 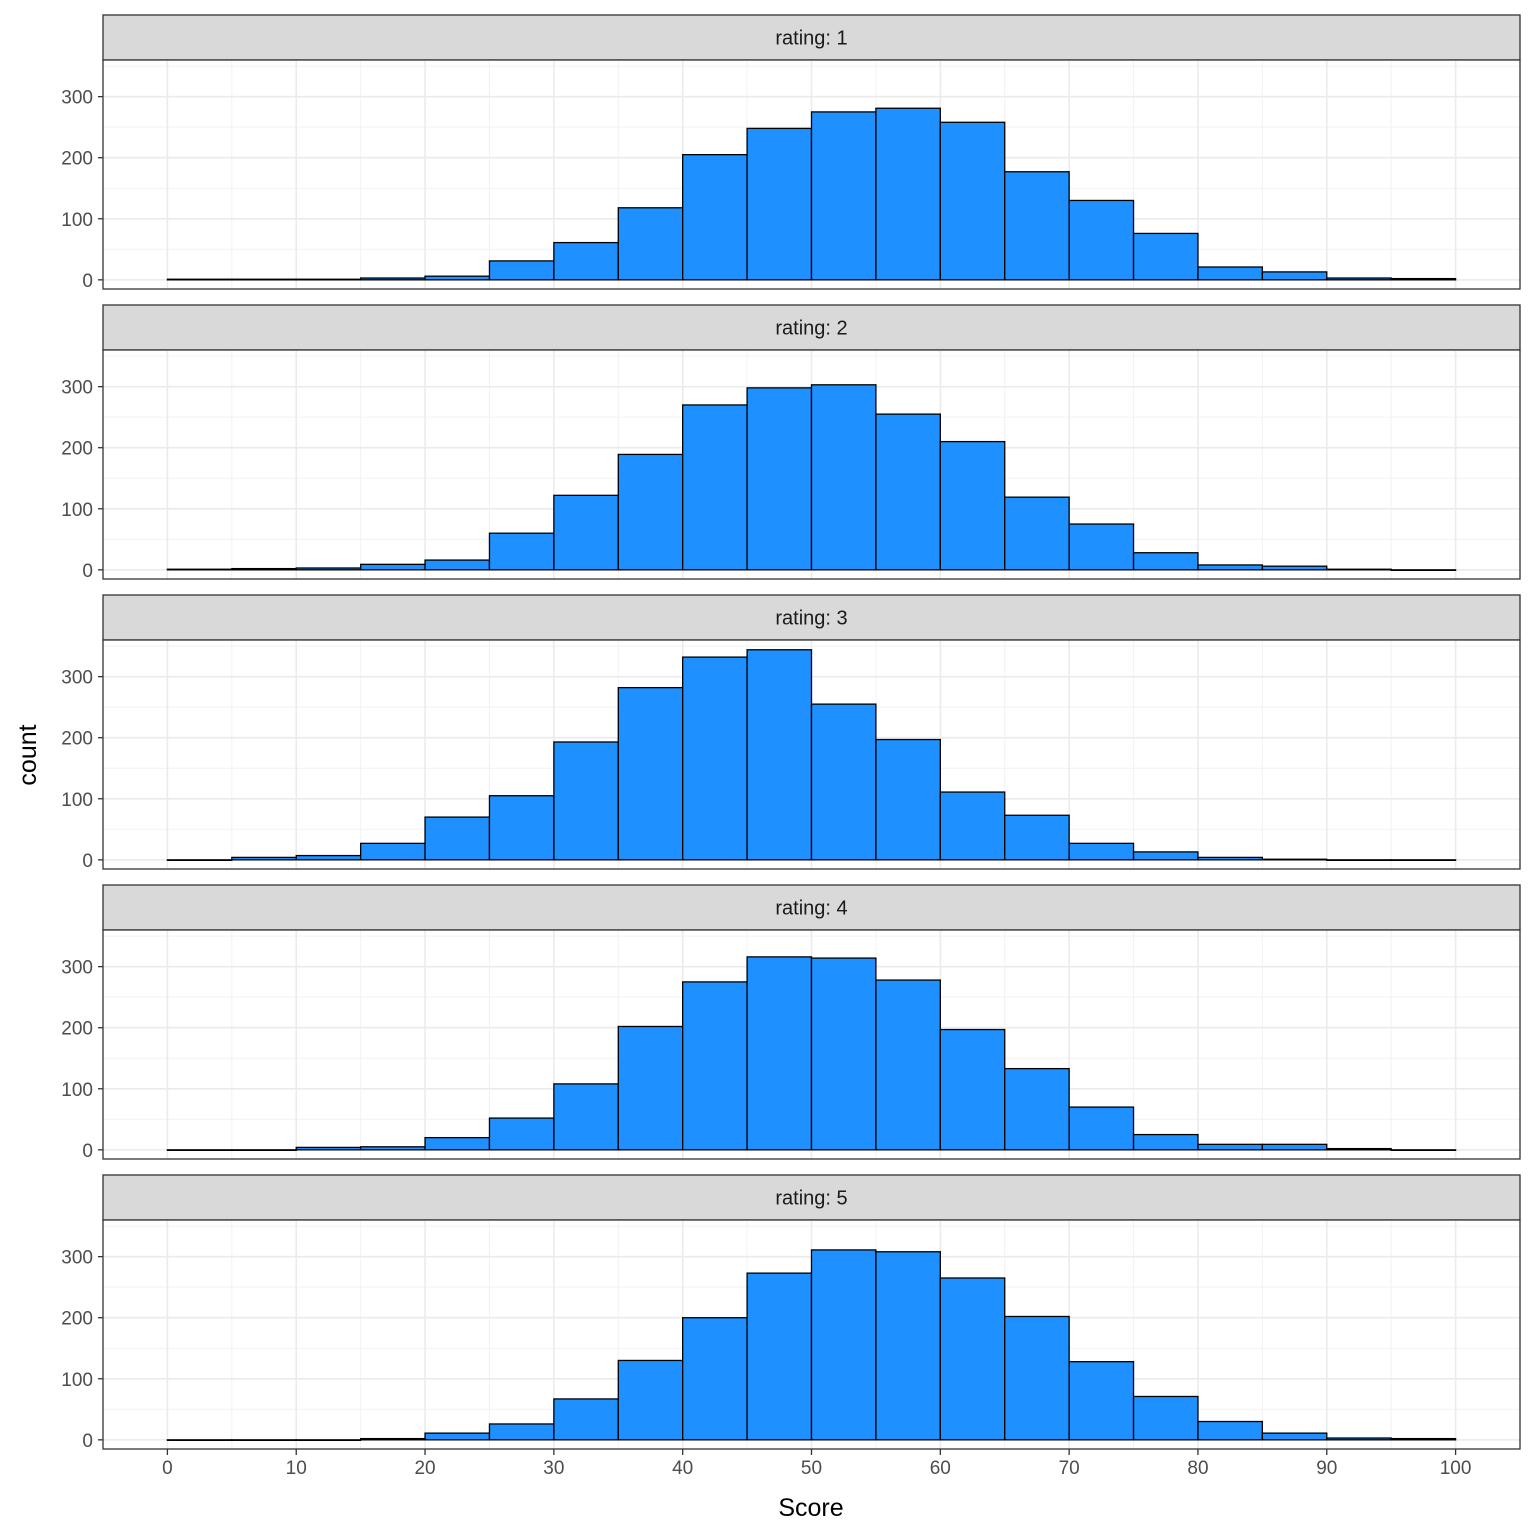 What do you see at coordinates (167, 1468) in the screenshot?
I see `x-tick-label: 0` at bounding box center [167, 1468].